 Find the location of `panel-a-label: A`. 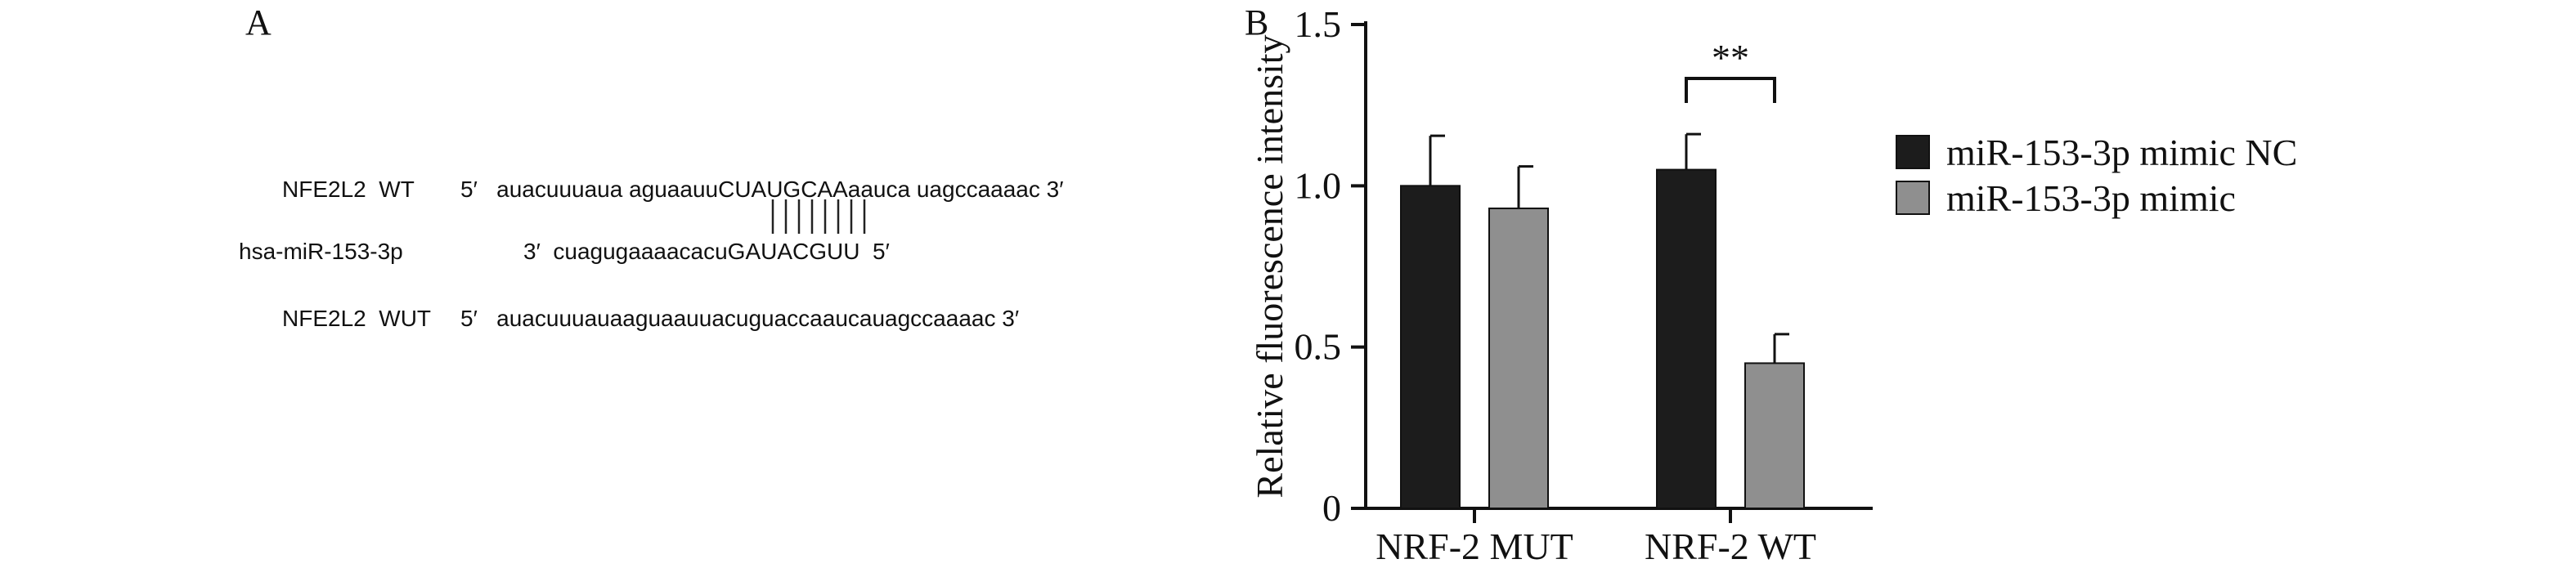

panel-a-label: A is located at coordinates (258, 22).